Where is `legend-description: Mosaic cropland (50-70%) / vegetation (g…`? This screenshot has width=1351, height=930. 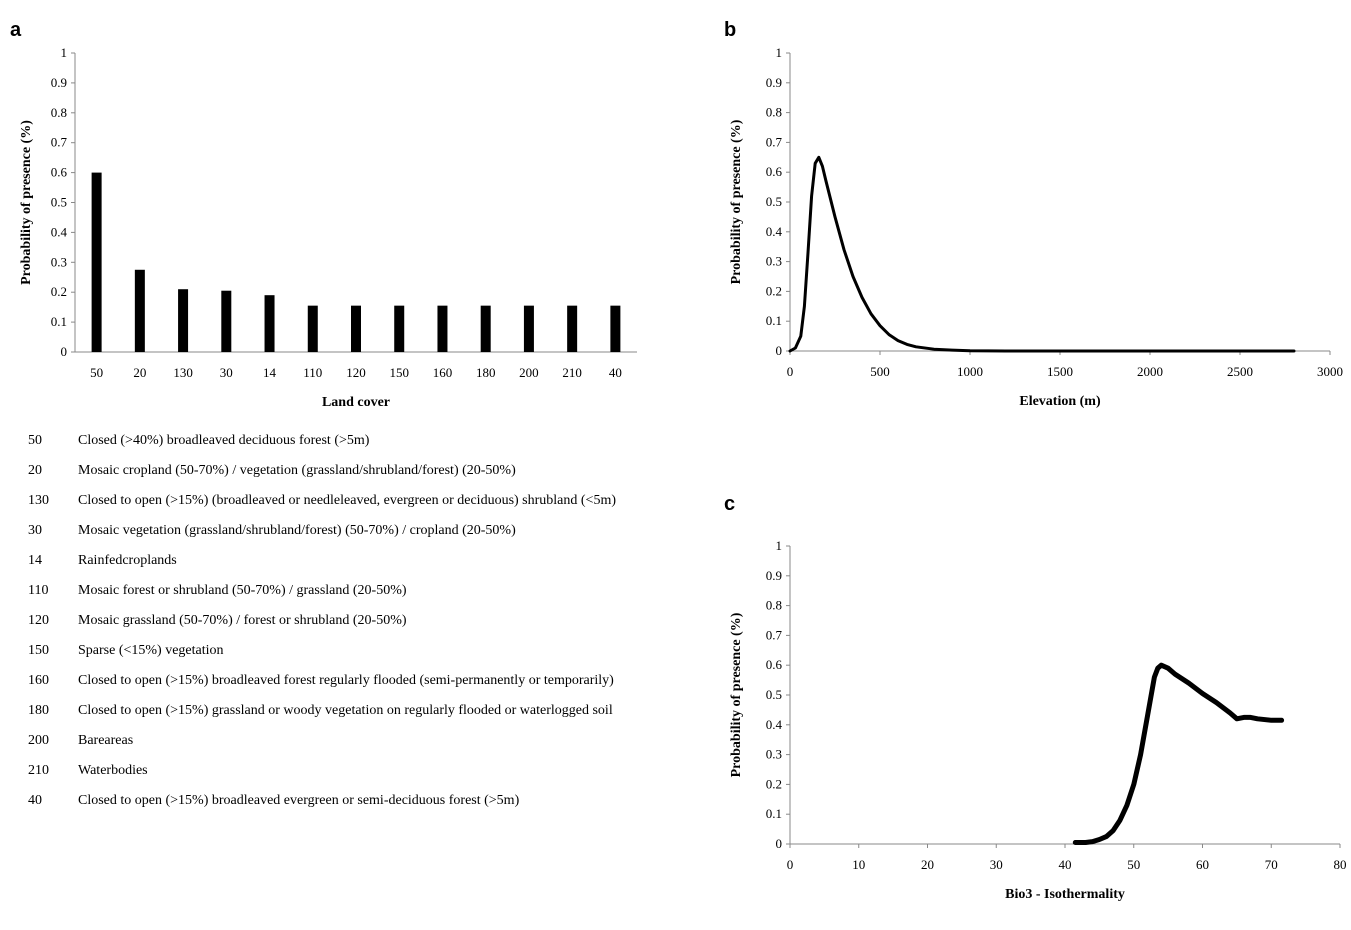 legend-description: Mosaic cropland (50-70%) / vegetation (g… is located at coordinates (297, 470).